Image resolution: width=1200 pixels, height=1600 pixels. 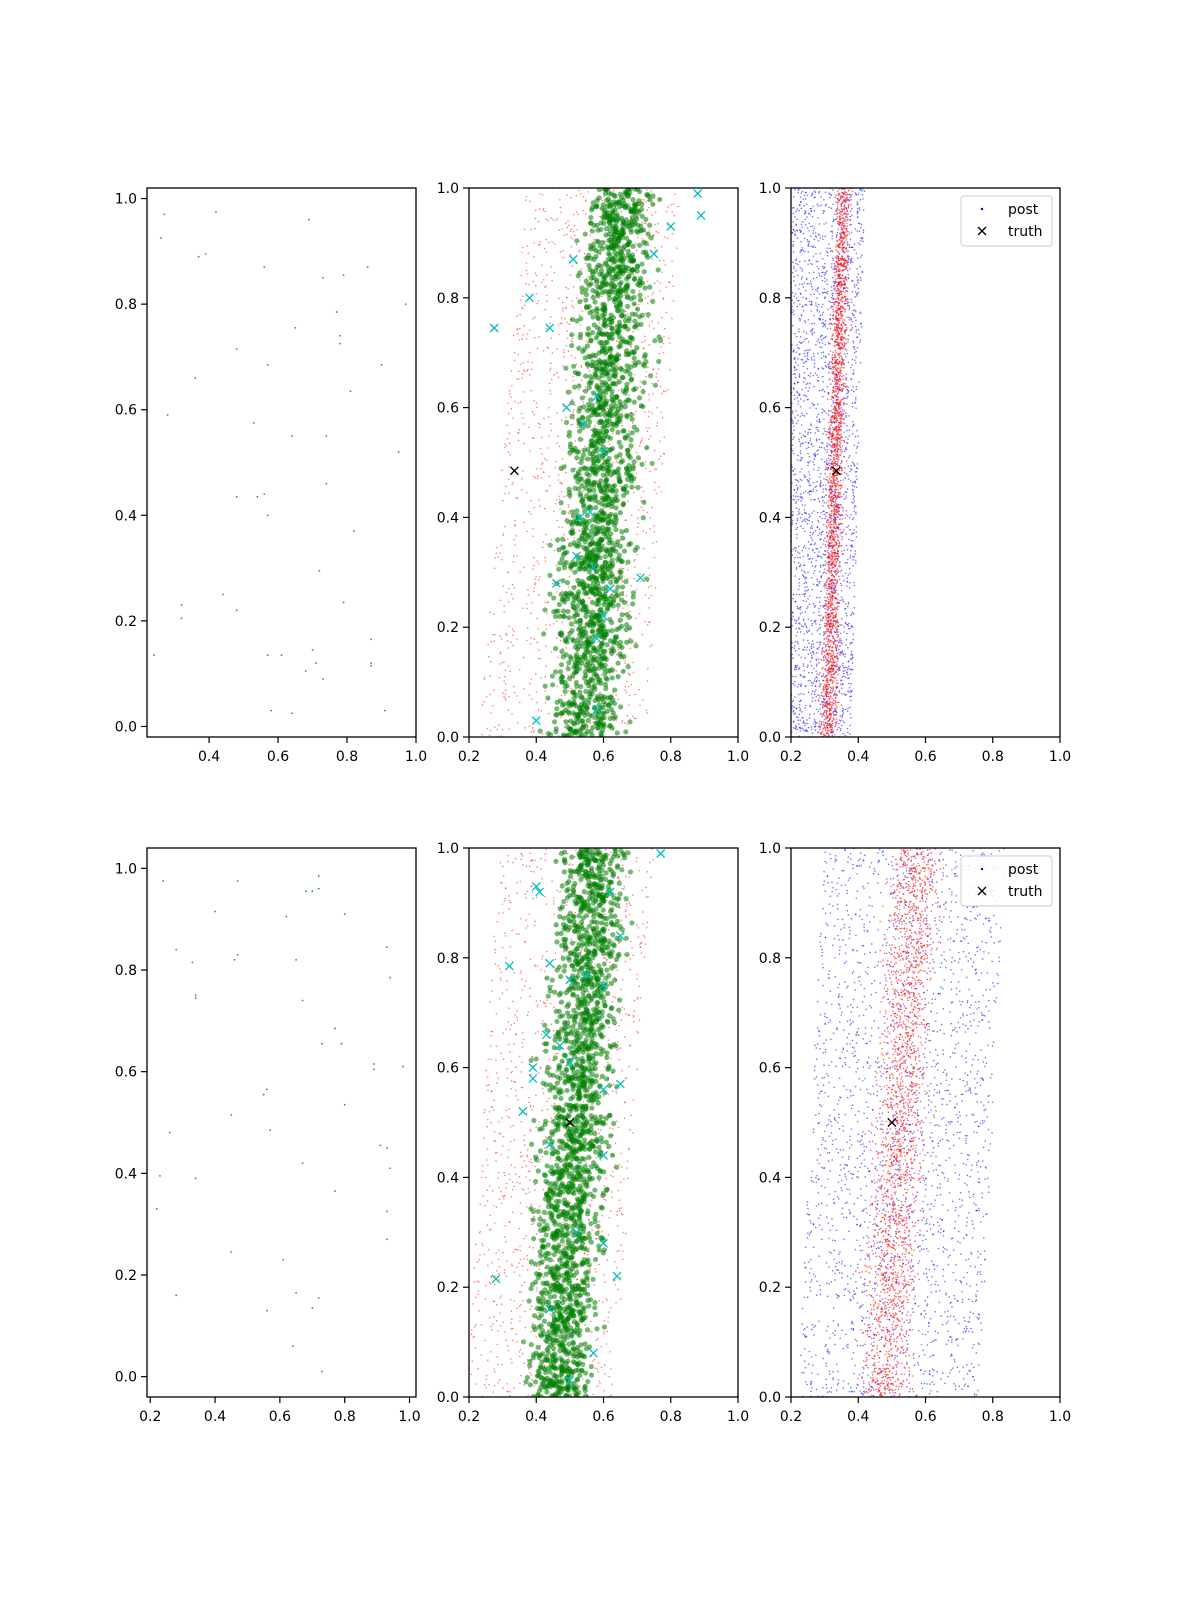 What do you see at coordinates (577, 556) in the screenshot?
I see `cyan-x-marker` at bounding box center [577, 556].